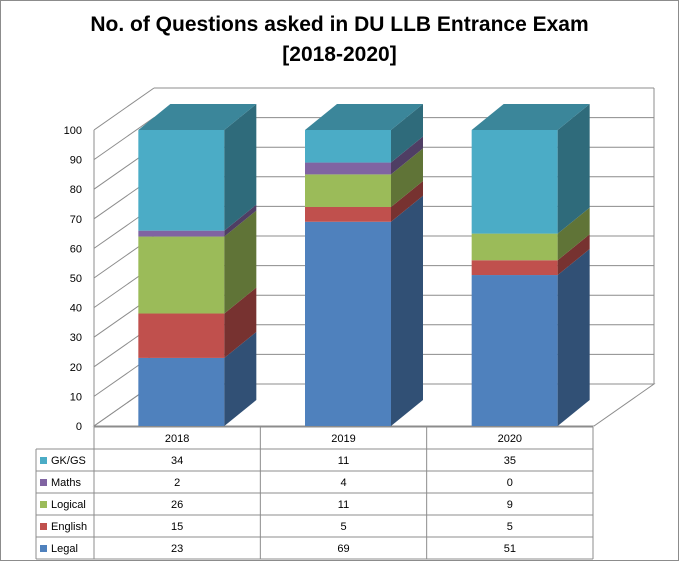  Describe the element at coordinates (348, 168) in the screenshot. I see `bar-maths-2019` at that location.